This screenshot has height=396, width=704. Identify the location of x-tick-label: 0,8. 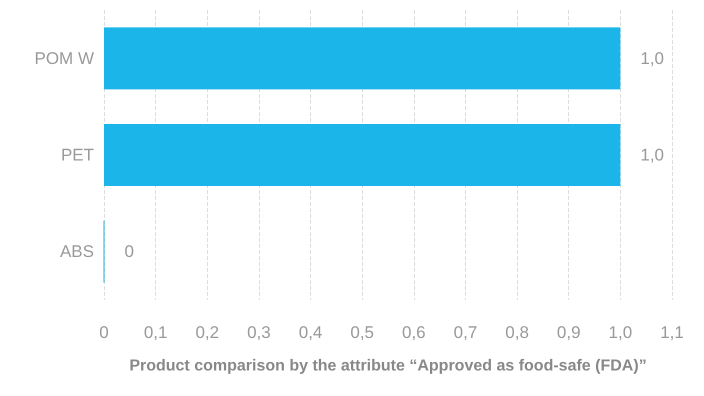
(517, 332).